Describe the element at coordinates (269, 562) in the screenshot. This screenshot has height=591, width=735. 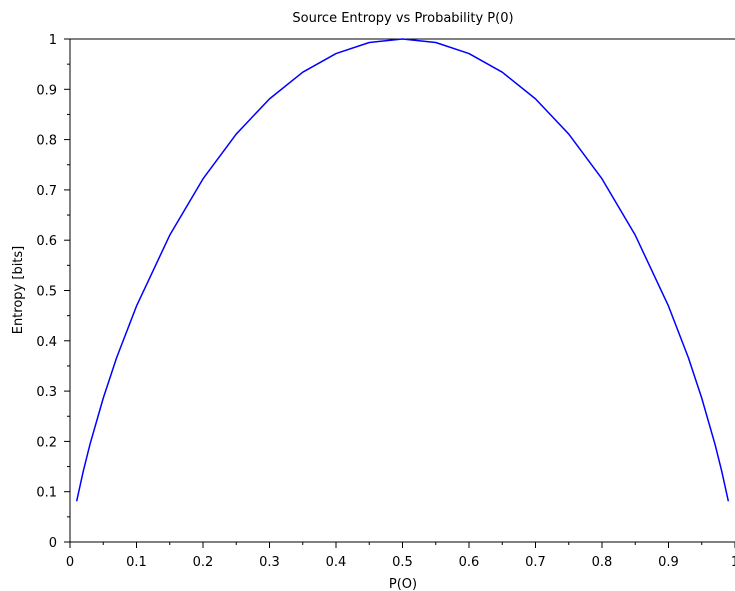
I see `x-tick-label: 0.3` at that location.